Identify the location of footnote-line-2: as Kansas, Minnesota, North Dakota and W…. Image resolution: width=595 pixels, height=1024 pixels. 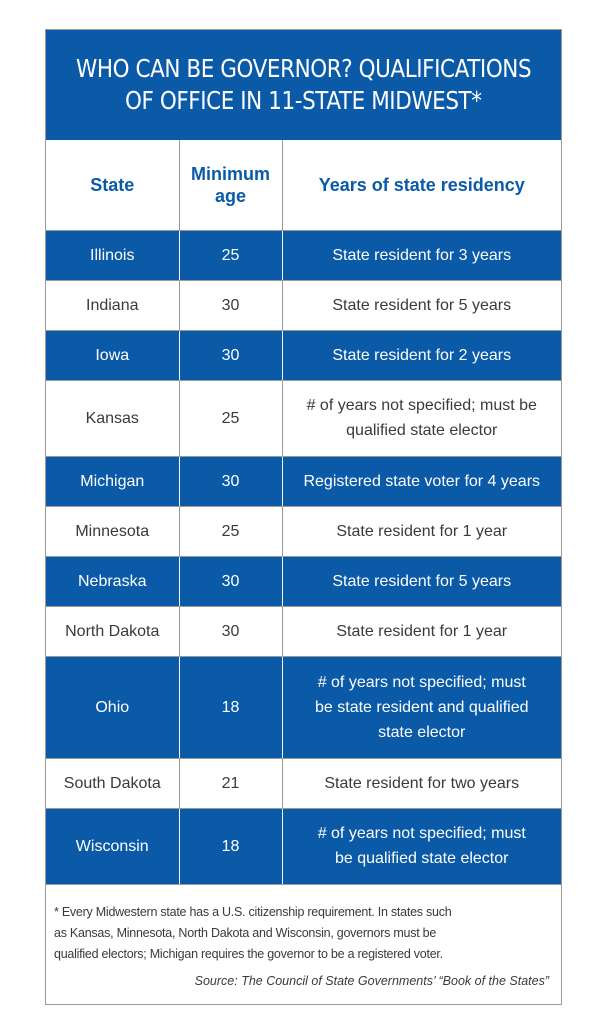
(245, 933).